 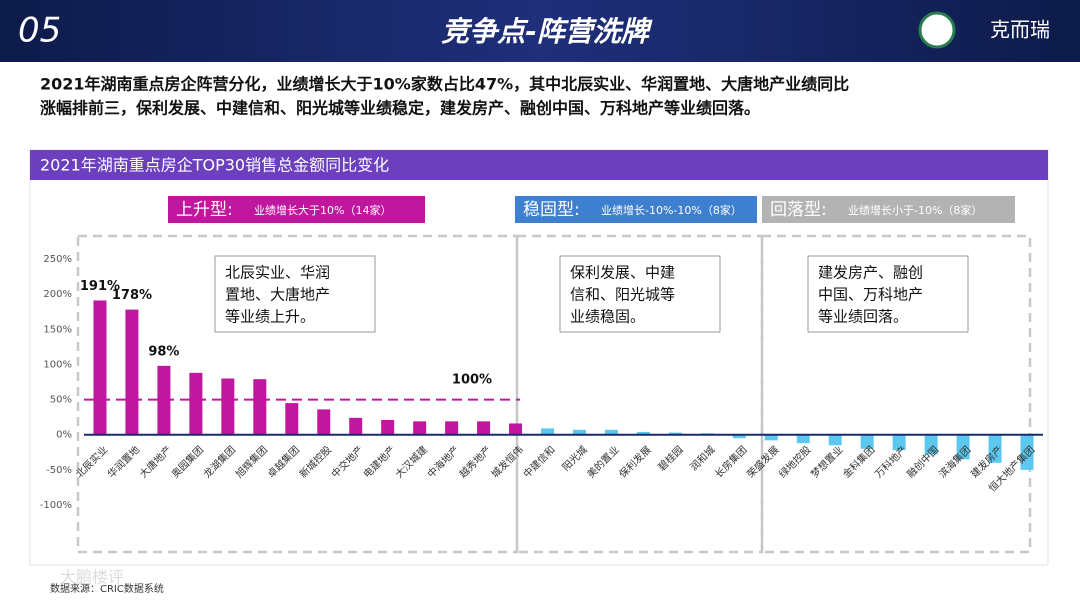 I want to click on group-note: 业绩增长小于-10%（8家）, so click(x=915, y=210).